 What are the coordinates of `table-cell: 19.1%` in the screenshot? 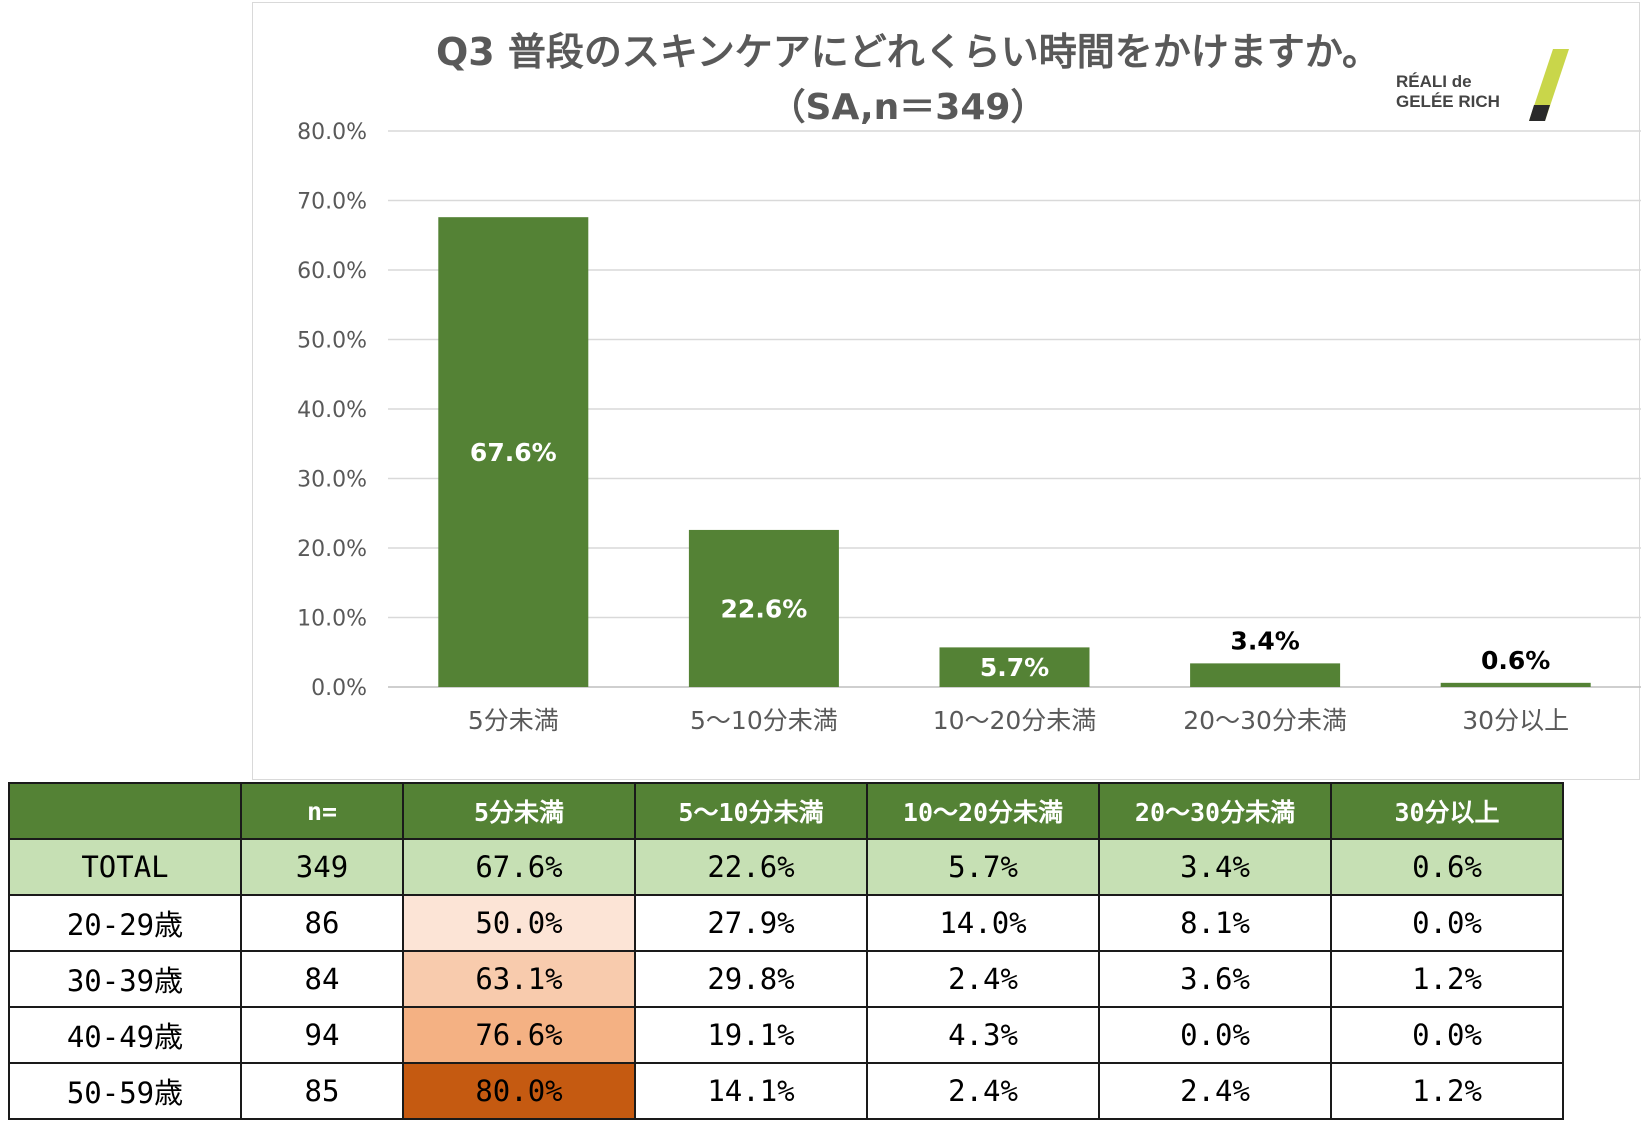 It's located at (751, 1035).